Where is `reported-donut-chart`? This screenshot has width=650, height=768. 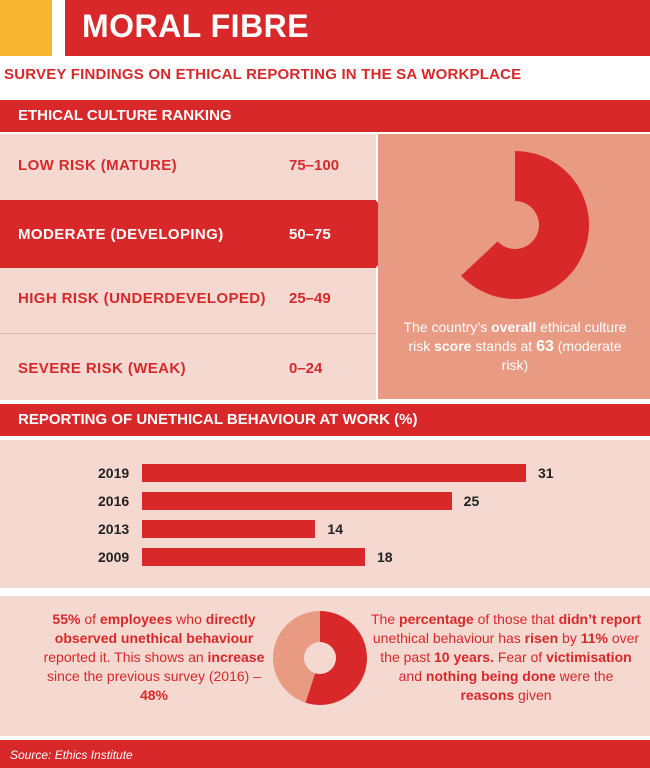
reported-donut-chart is located at coordinates (320, 658).